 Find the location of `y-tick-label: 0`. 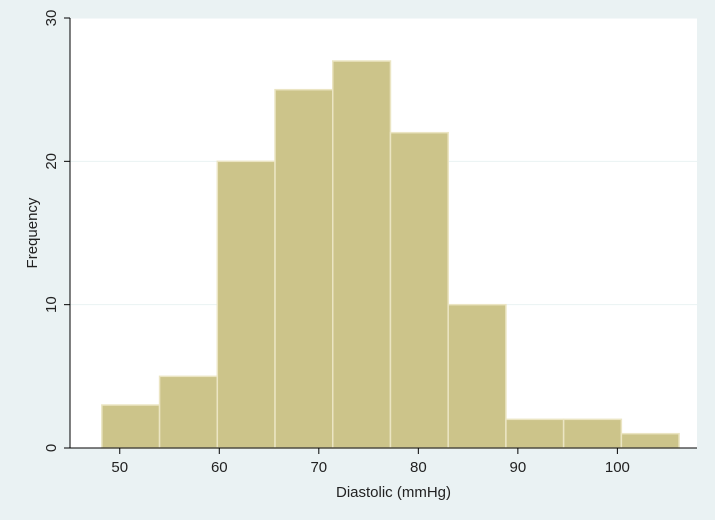

y-tick-label: 0 is located at coordinates (51, 448).